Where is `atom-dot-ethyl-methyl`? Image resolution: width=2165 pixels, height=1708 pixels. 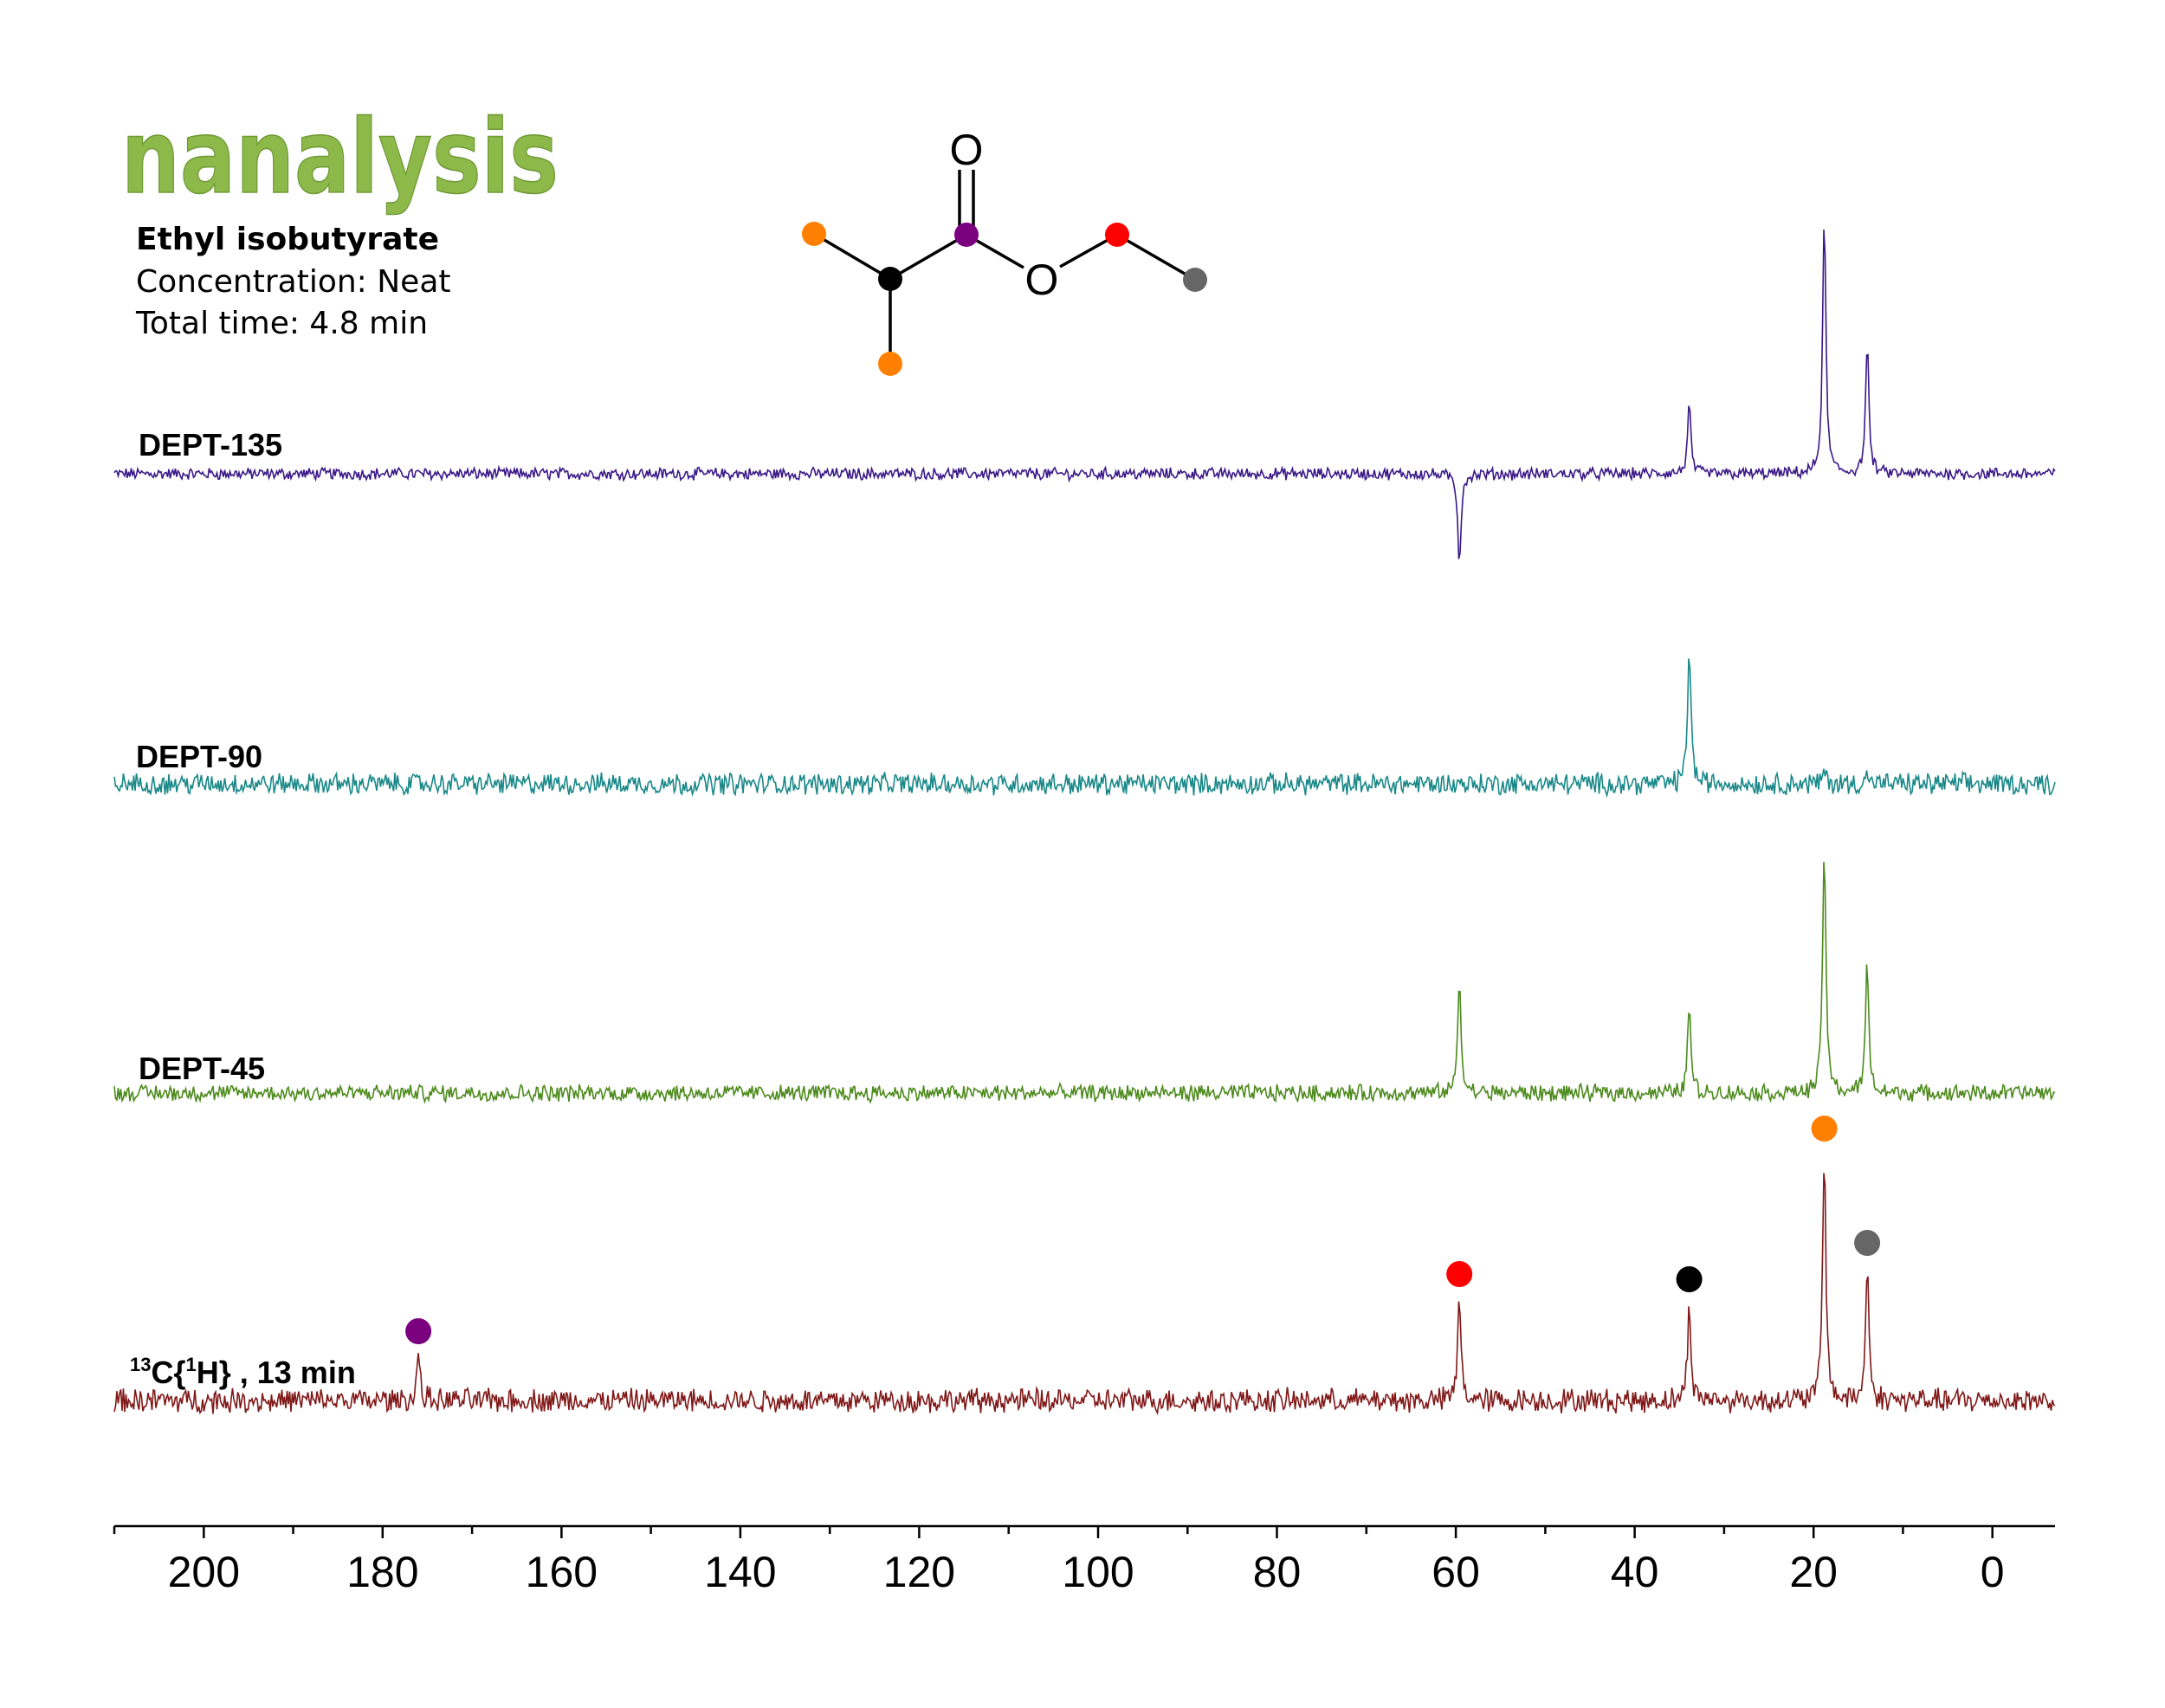 atom-dot-ethyl-methyl is located at coordinates (1195, 280).